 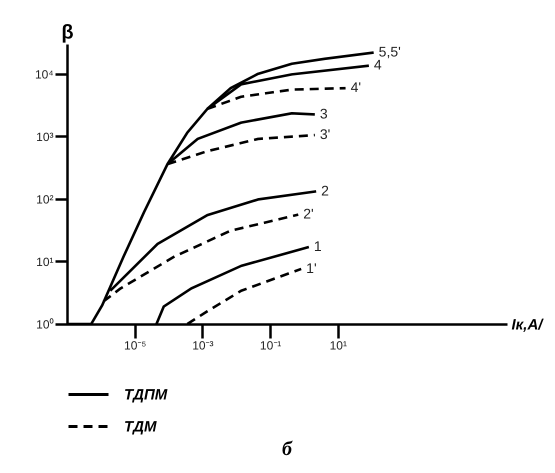 I want to click on y-tick-label: 10¹, so click(x=45, y=261).